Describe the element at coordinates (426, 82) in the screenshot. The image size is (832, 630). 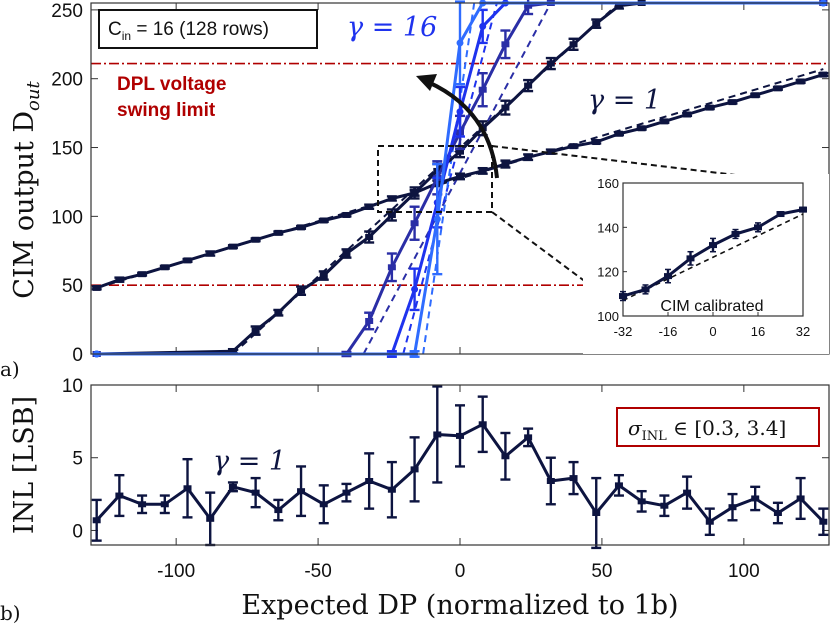
I see `arrow-head-icon` at that location.